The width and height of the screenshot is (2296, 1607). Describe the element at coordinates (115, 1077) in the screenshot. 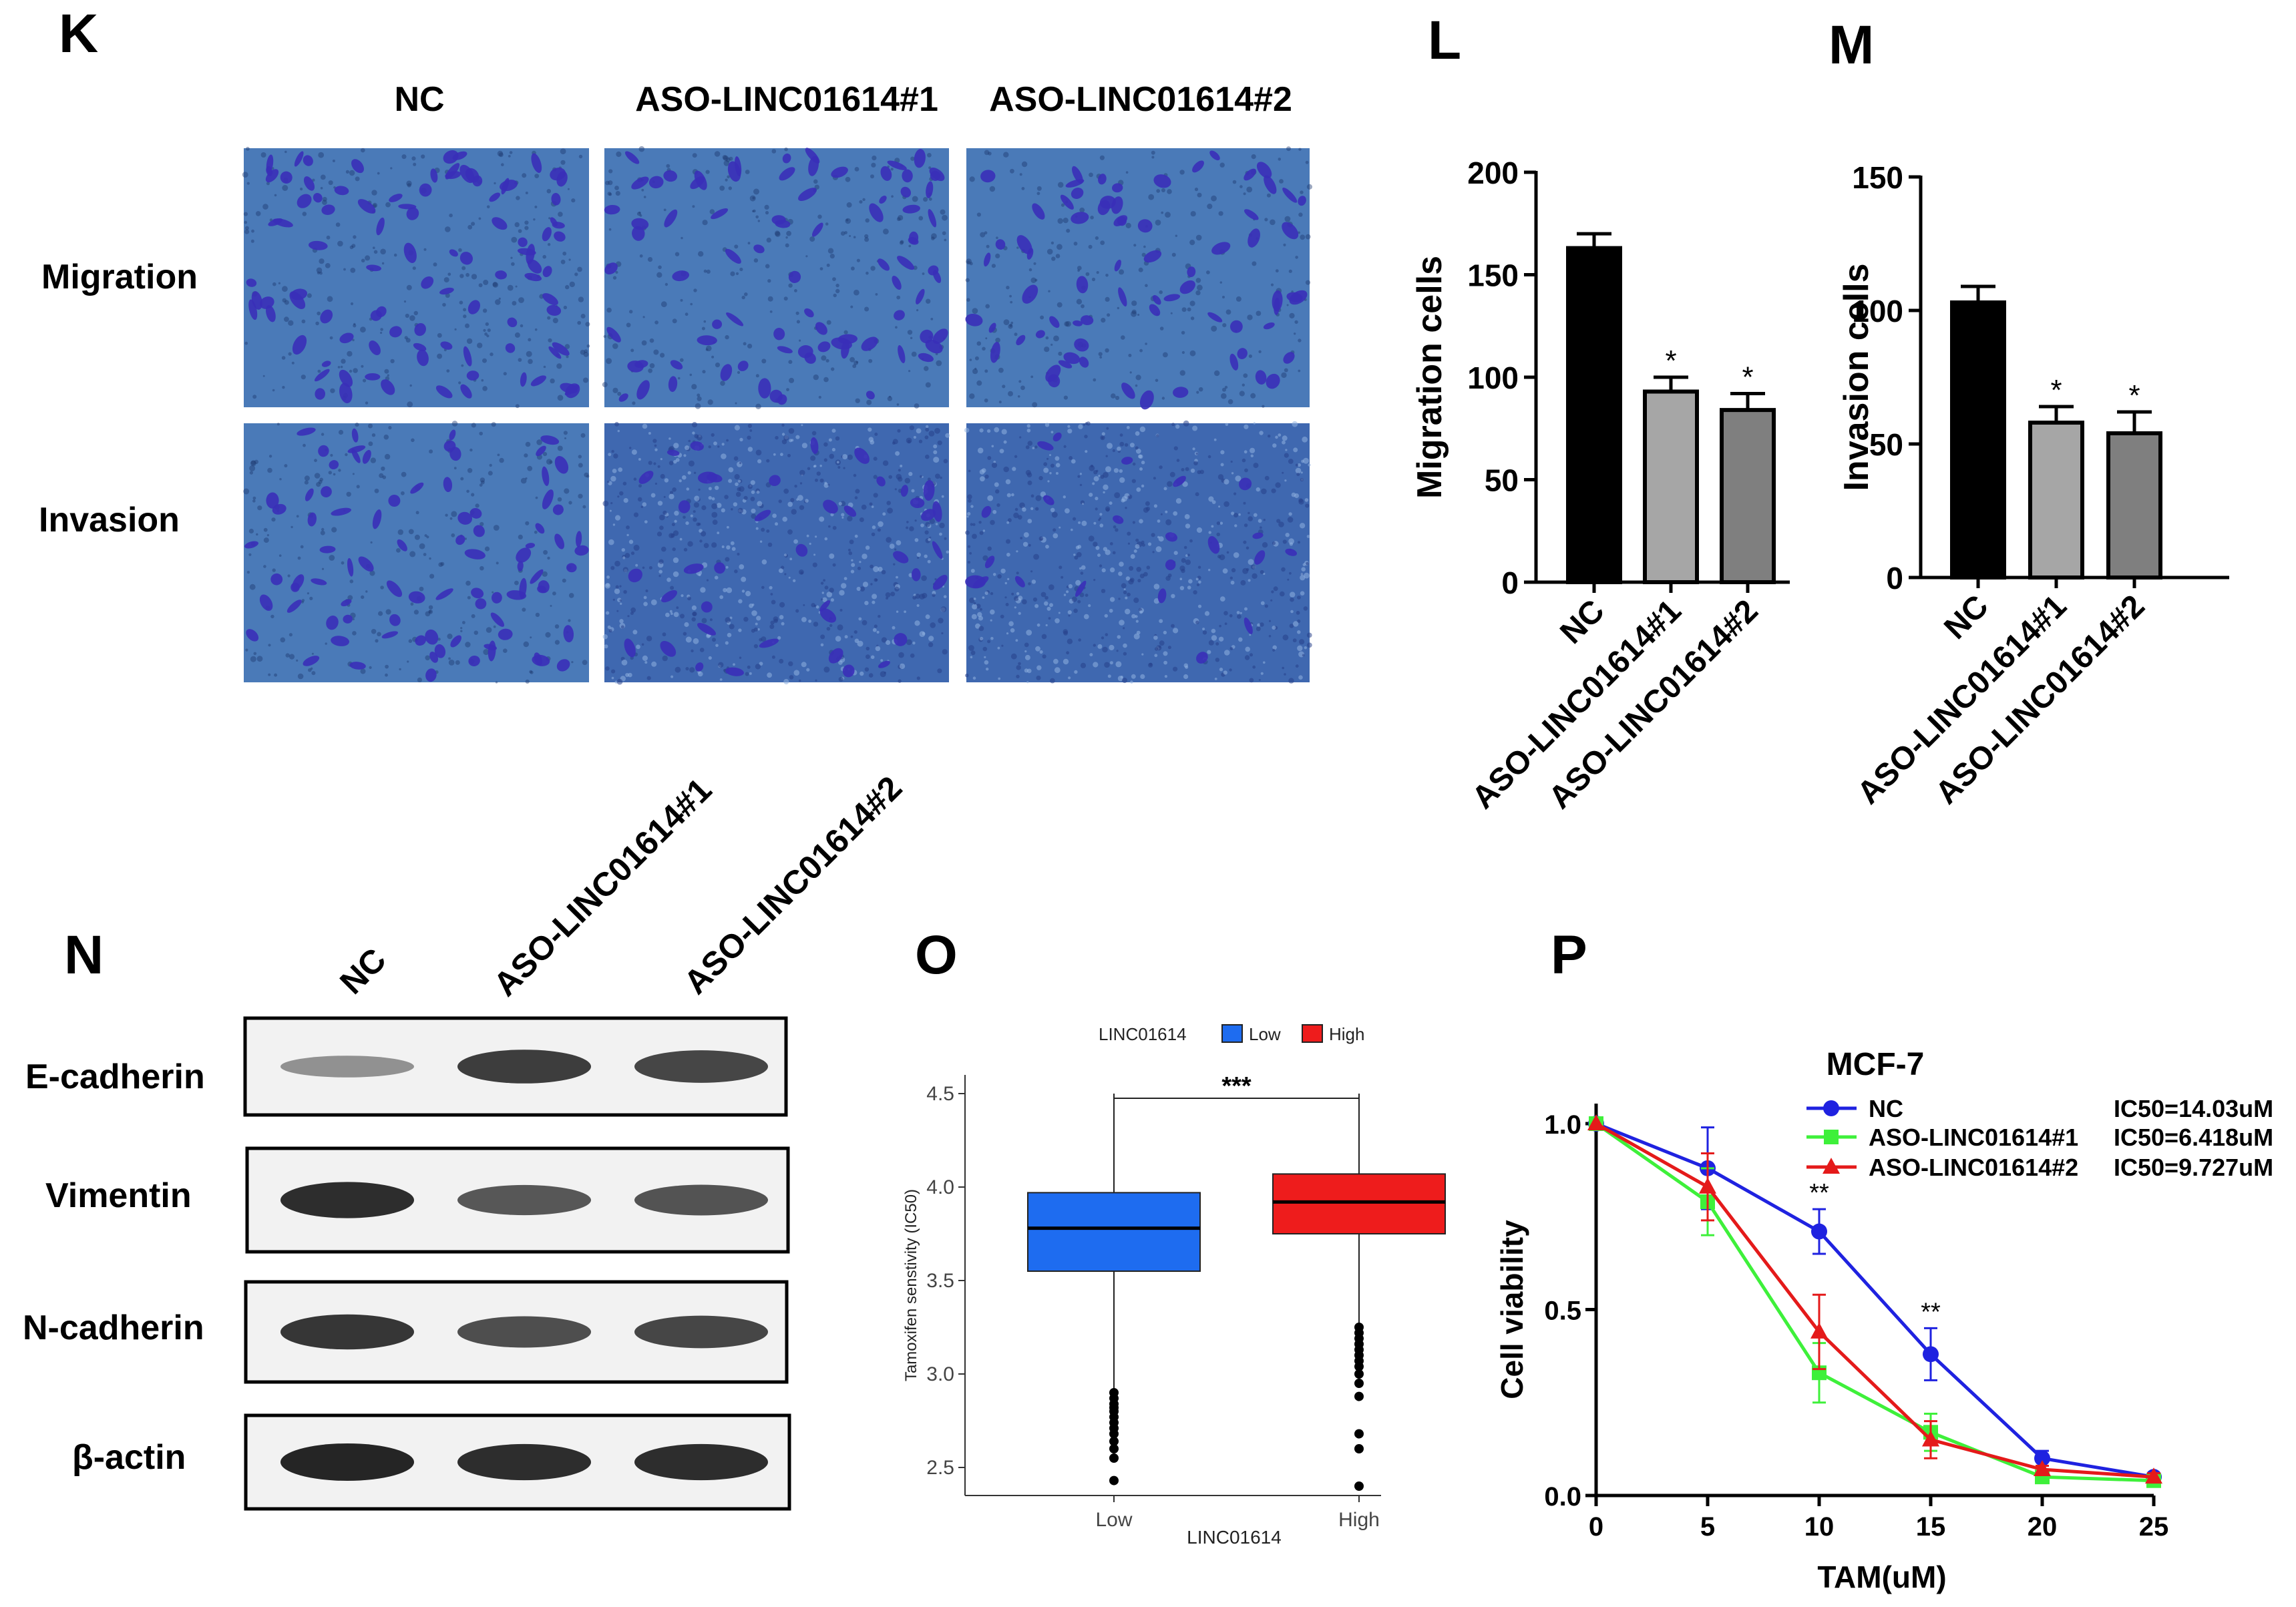

I see `n-row-ecadherin: E-cadherin` at that location.